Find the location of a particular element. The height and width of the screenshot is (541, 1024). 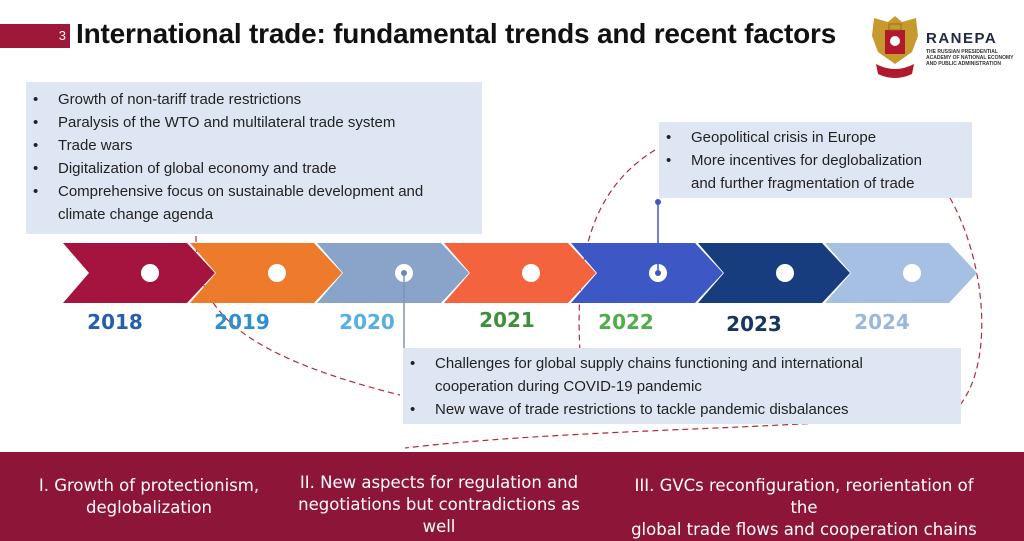

footer-page-number: 3 is located at coordinates (971, 528).